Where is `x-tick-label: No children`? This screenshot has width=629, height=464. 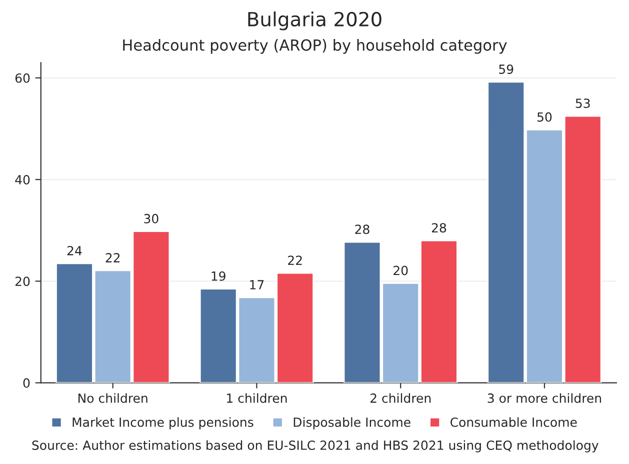 x-tick-label: No children is located at coordinates (113, 398).